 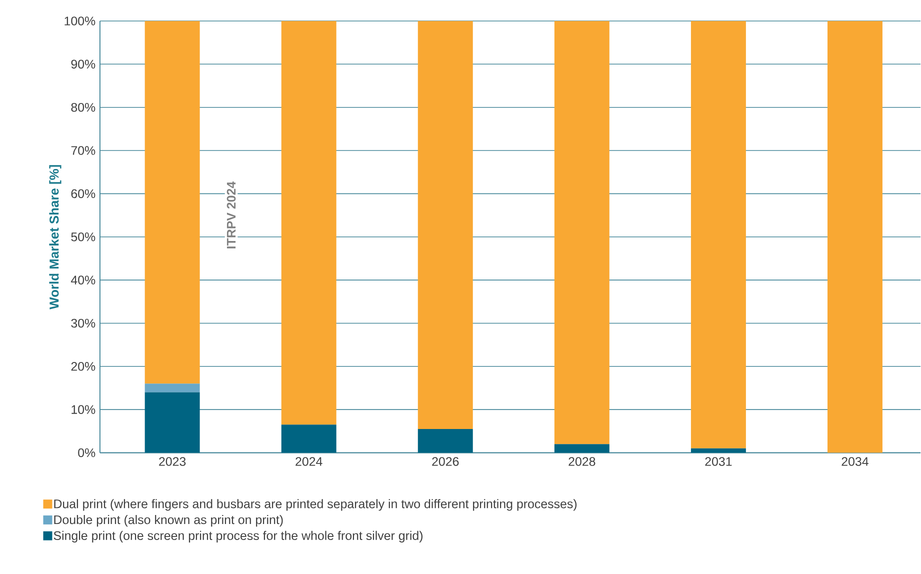 I want to click on x-tick-label: 2024, so click(x=309, y=461).